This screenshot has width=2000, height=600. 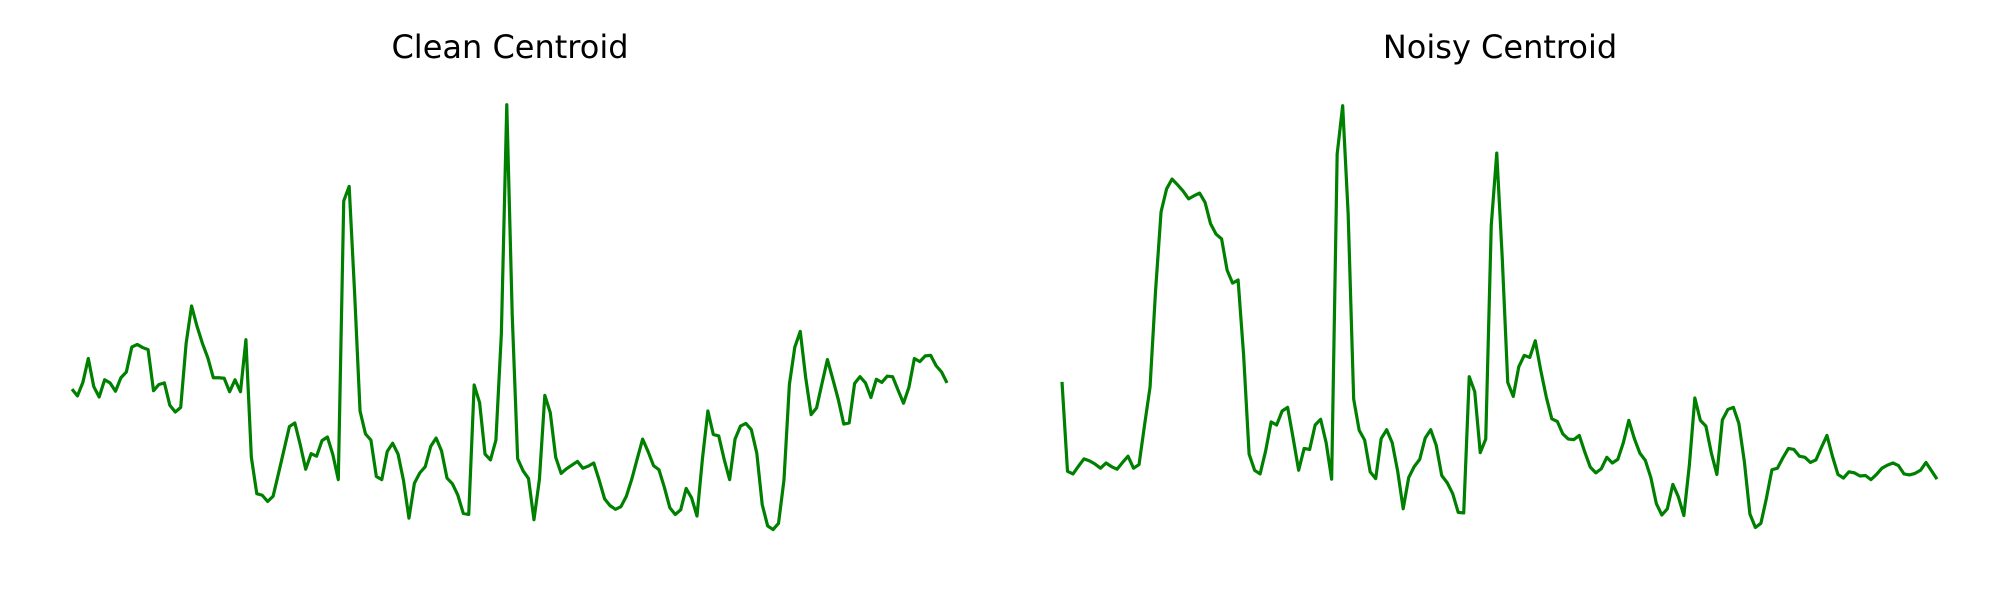 I want to click on panel-title-clean: Clean Centroid, so click(x=509, y=47).